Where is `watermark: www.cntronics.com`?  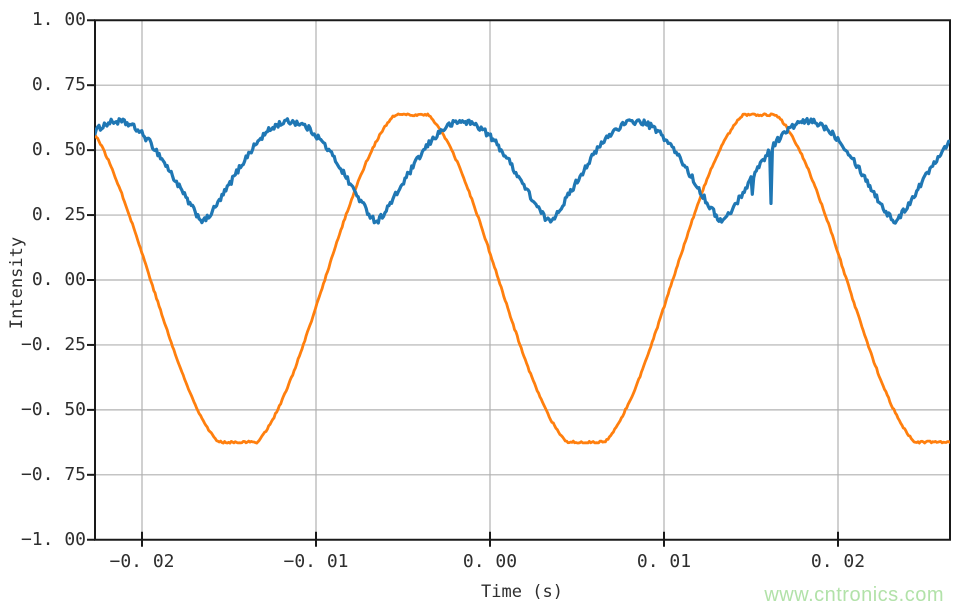 watermark: www.cntronics.com is located at coordinates (854, 595).